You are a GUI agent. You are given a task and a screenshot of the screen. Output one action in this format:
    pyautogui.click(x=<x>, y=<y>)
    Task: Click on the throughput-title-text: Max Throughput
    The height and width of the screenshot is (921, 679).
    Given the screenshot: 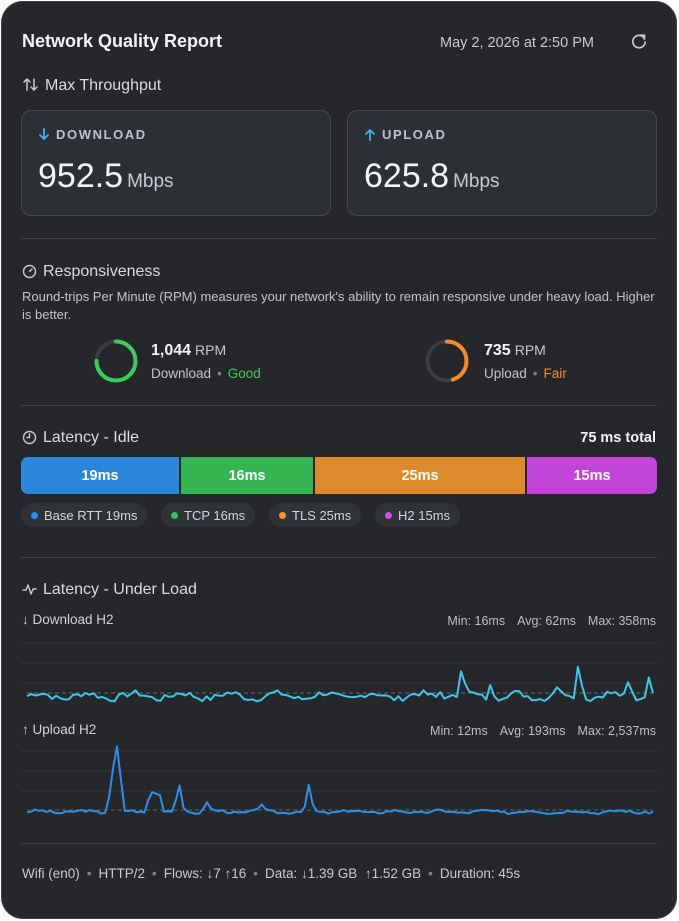 What is the action you would take?
    pyautogui.click(x=103, y=85)
    